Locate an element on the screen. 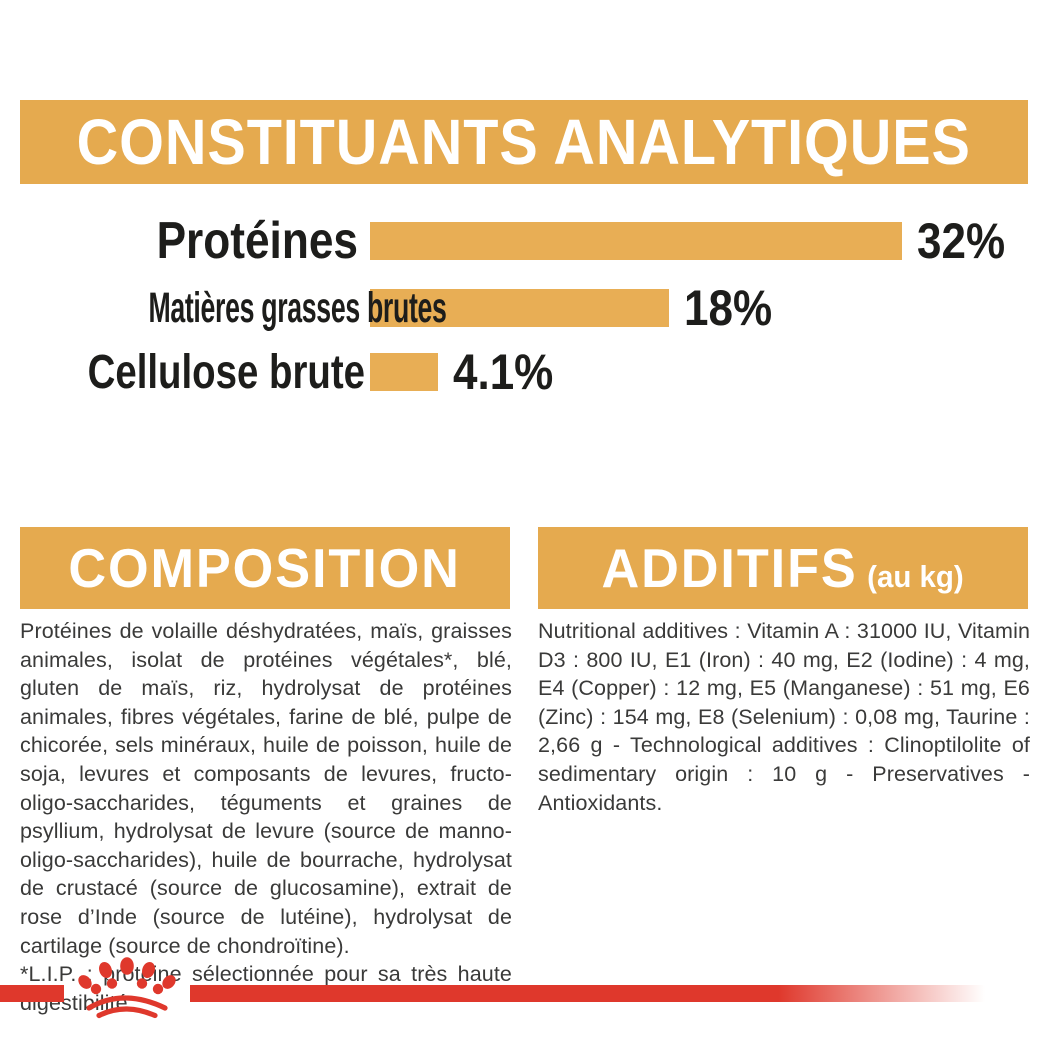 This screenshot has height=1049, width=1049. analytical-constituents-header: CONSTITUANTS ANALYTIQUES is located at coordinates (524, 142).